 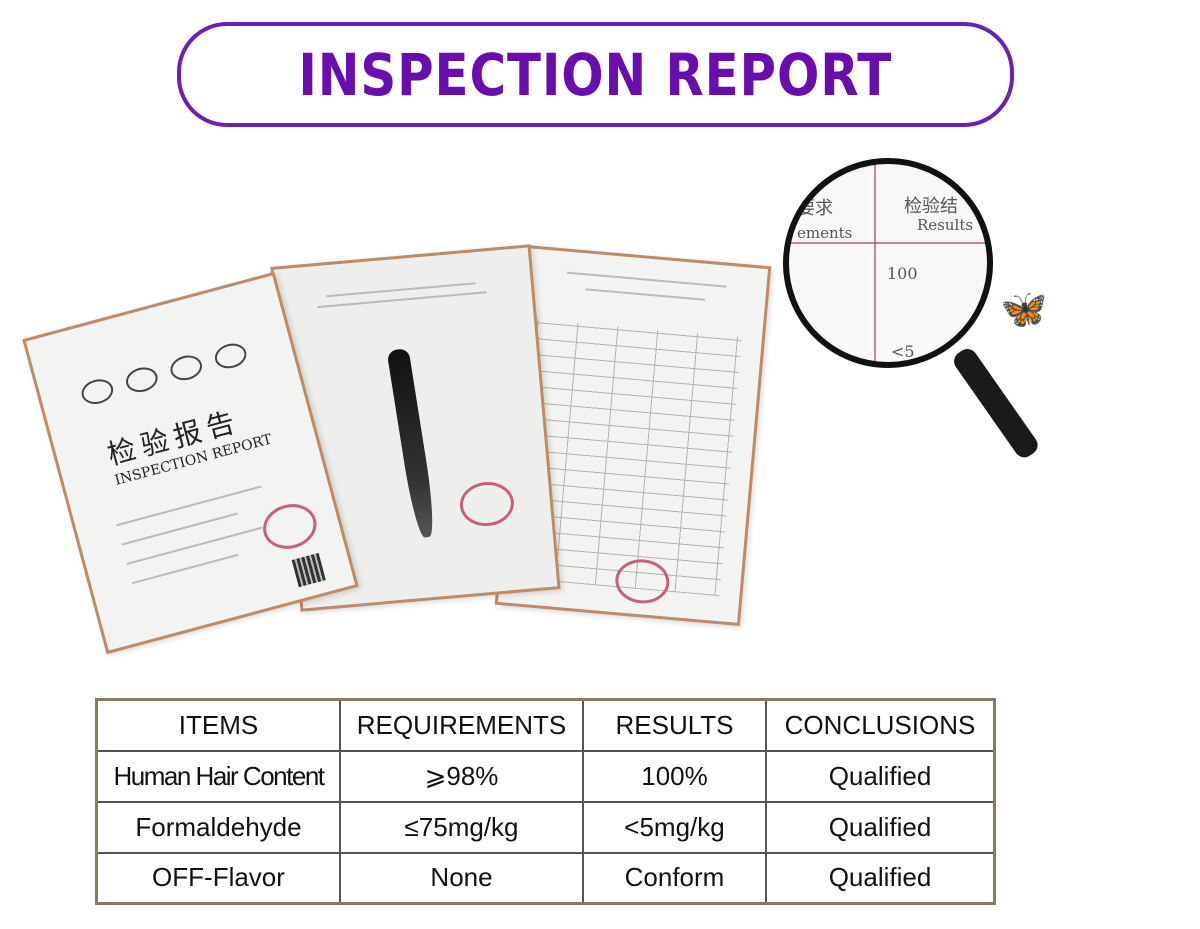 What do you see at coordinates (461, 776) in the screenshot?
I see `cell: ⩾98%` at bounding box center [461, 776].